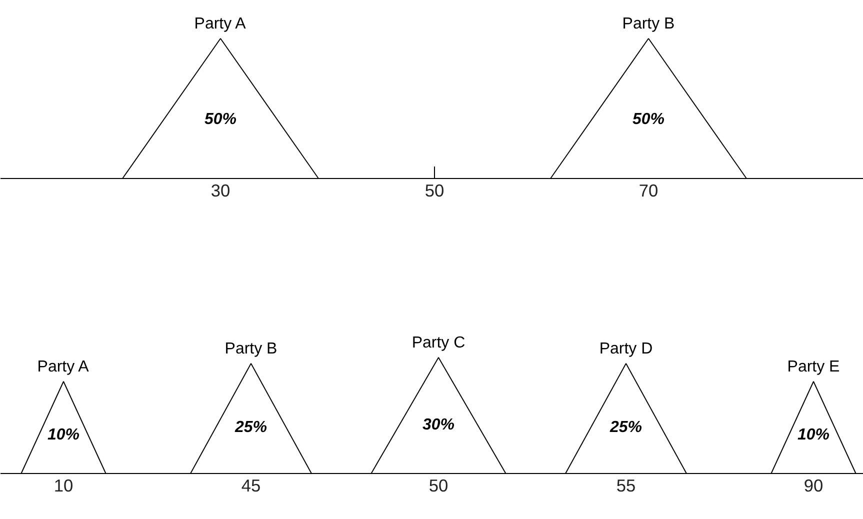  Describe the element at coordinates (64, 486) in the screenshot. I see `text: 10` at that location.